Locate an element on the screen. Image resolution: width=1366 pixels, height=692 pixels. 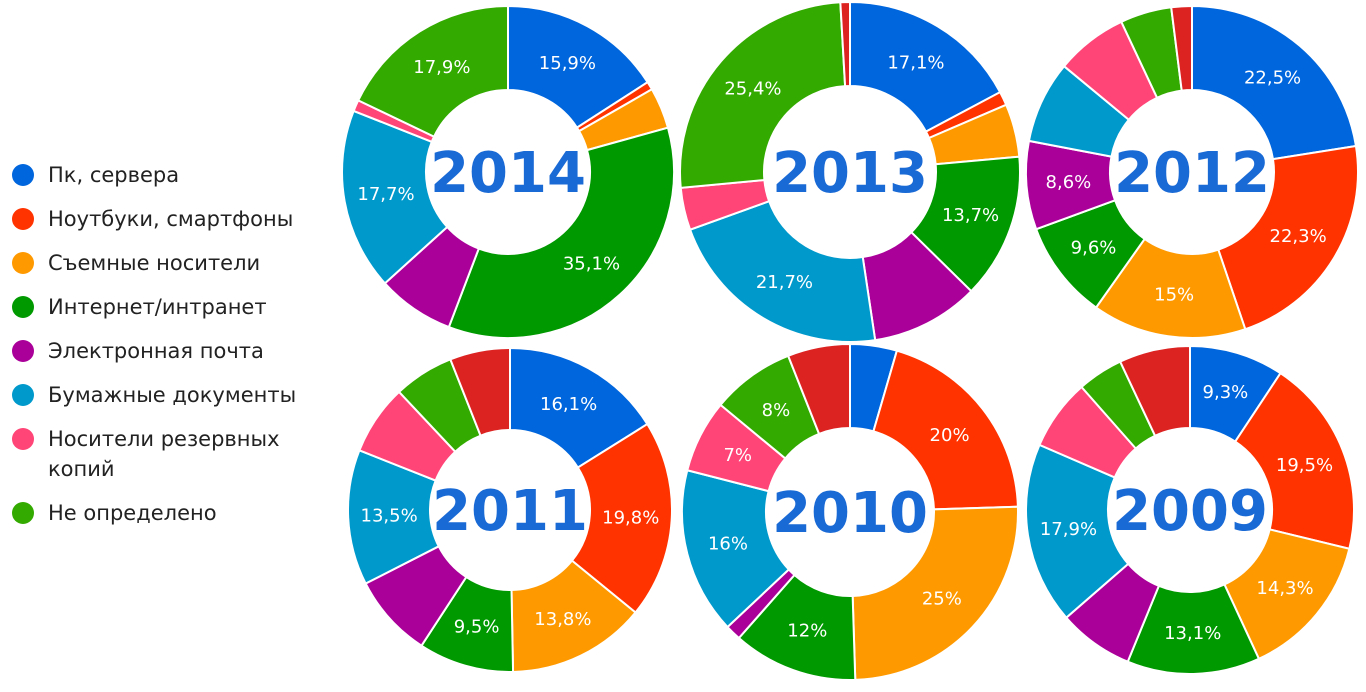
donut-chart: 22,5% 22,3% 15% 9,6% 8,6% 2012 is located at coordinates (1192, 171).